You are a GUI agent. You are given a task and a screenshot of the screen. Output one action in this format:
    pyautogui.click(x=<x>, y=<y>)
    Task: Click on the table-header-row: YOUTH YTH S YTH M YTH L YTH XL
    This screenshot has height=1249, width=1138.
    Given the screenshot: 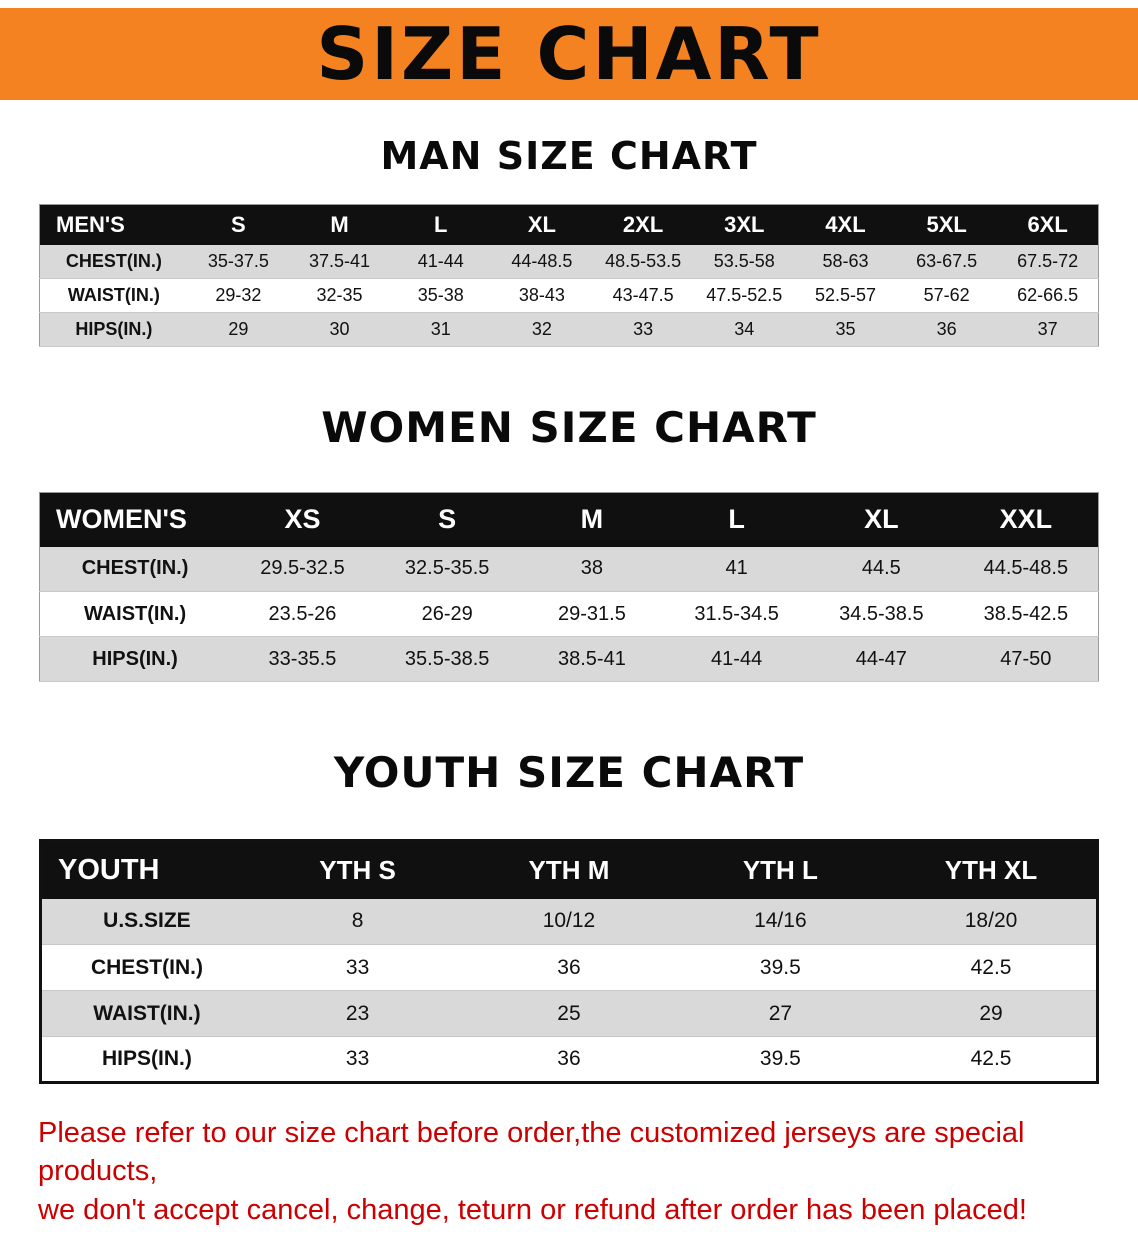 What is the action you would take?
    pyautogui.click(x=569, y=869)
    